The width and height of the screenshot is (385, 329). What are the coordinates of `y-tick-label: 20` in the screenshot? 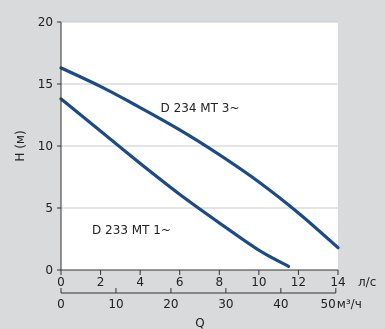 It's located at (45, 22).